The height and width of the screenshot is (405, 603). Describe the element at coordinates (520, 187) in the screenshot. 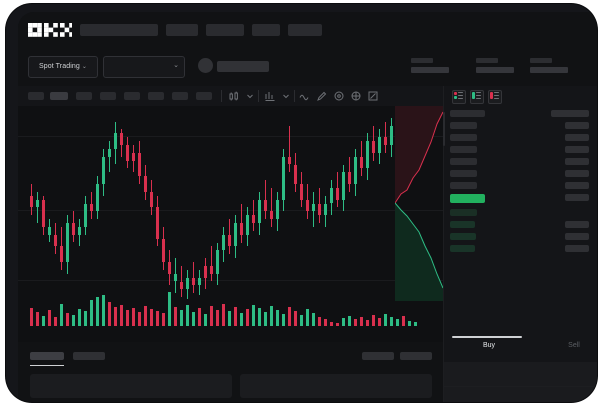

I see `orderbook-rows` at that location.